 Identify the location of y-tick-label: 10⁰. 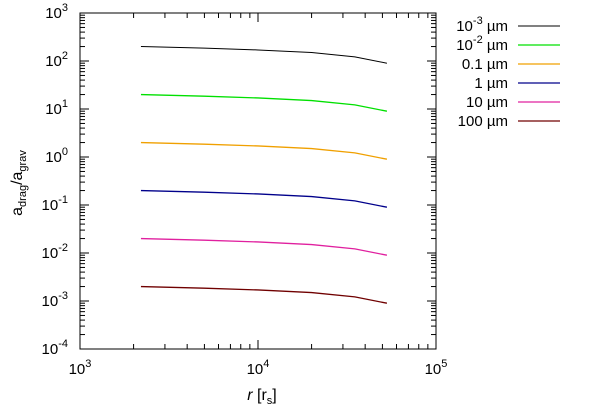
(56, 156).